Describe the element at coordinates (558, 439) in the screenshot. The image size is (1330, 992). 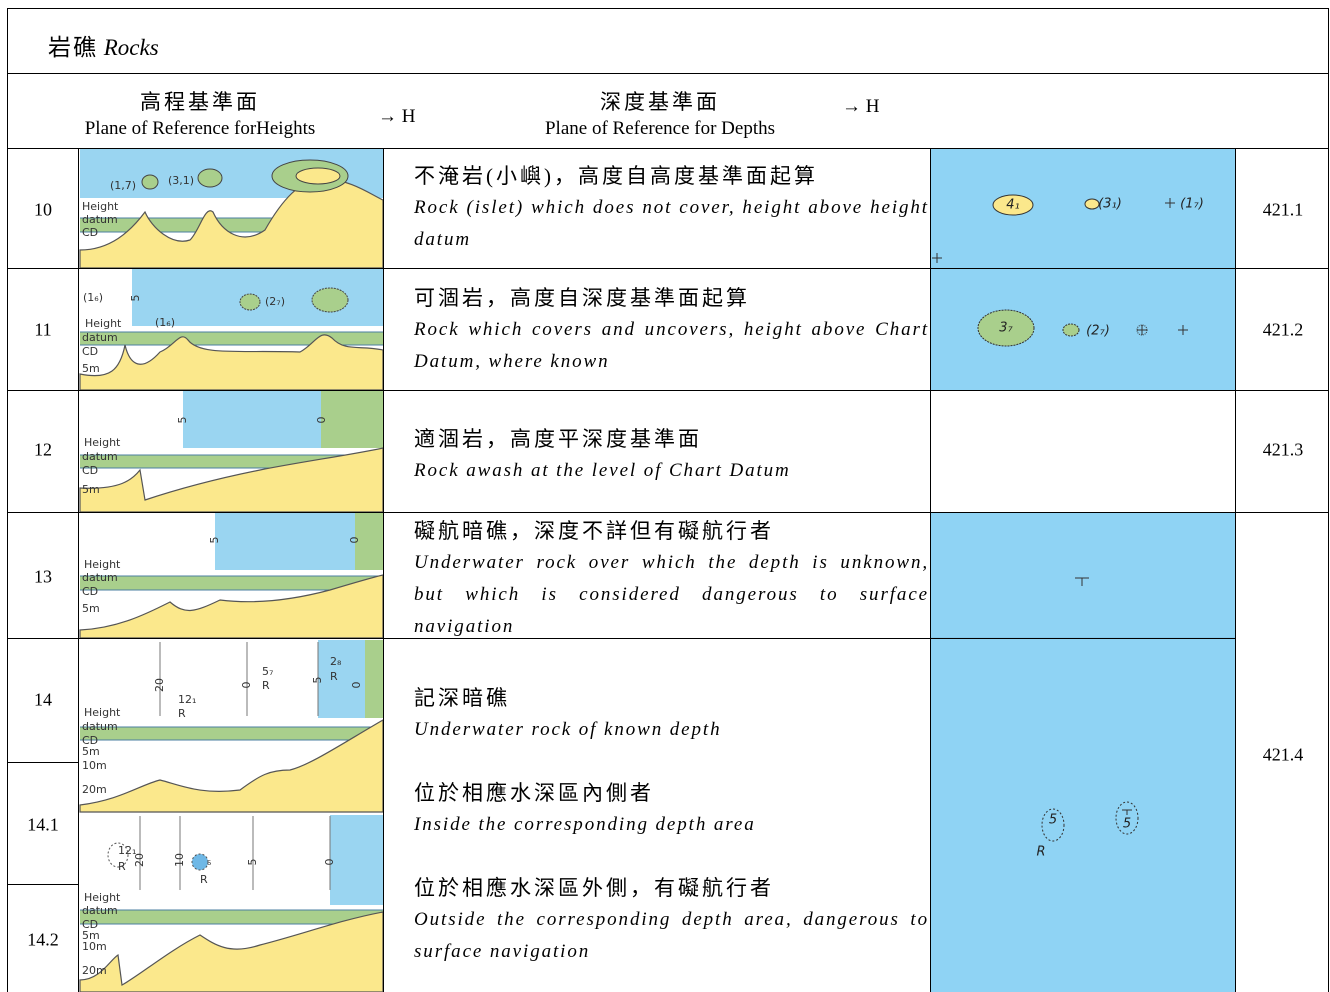
I see `description-zh: 適涸岩，高度平深度基準面` at that location.